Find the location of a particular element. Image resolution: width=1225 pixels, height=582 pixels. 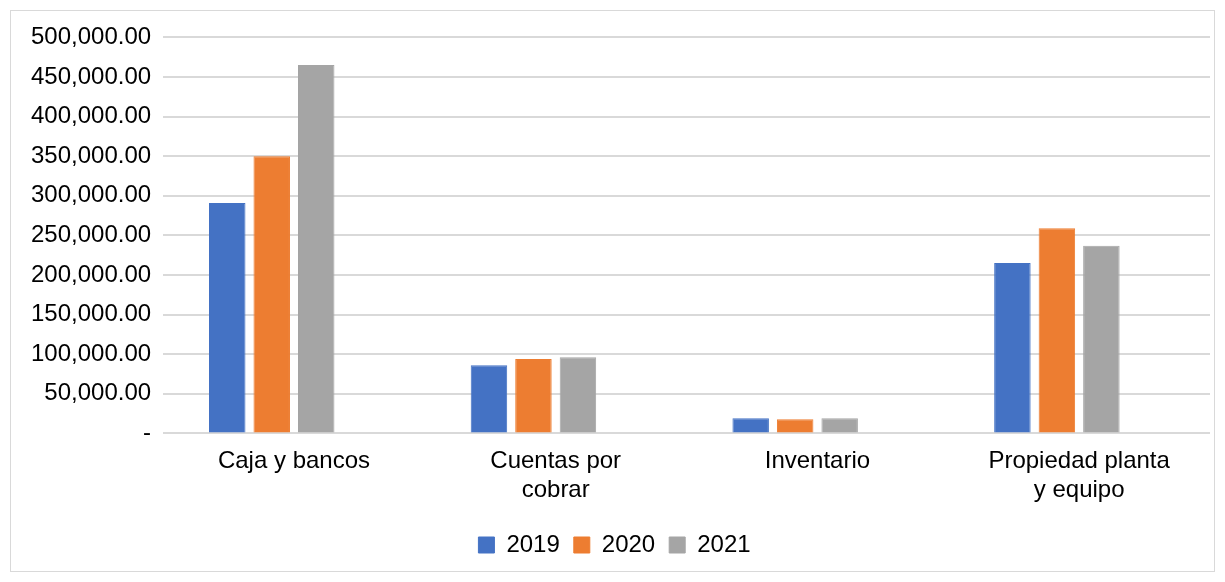

x-tick-label: Inventario is located at coordinates (817, 460).